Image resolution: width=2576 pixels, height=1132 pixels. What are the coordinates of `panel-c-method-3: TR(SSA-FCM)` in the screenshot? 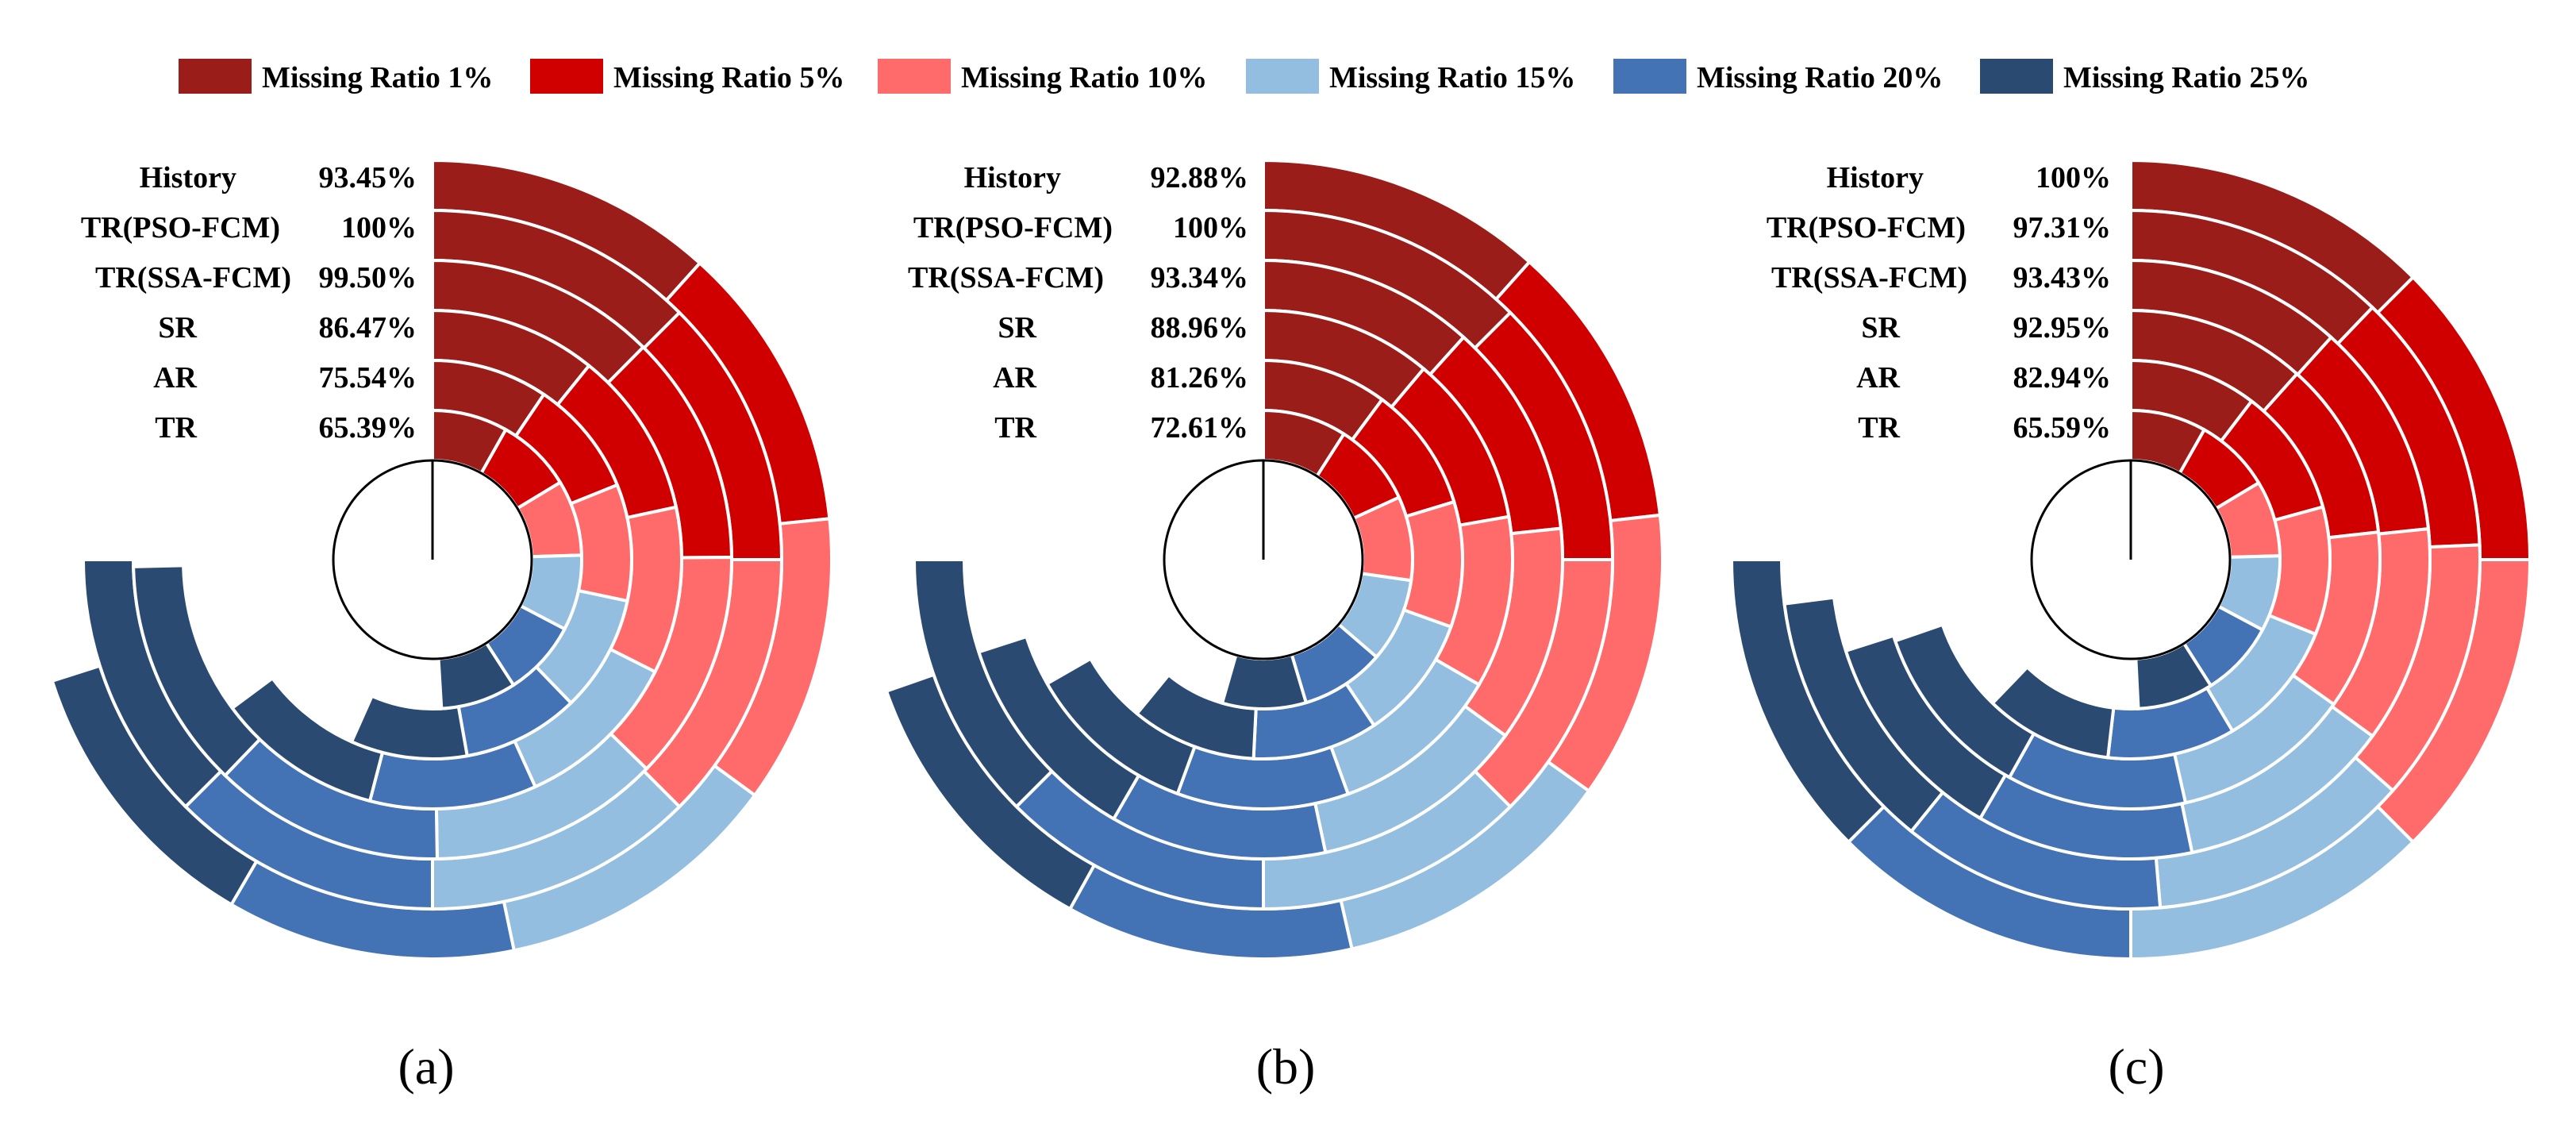 It's located at (1869, 278).